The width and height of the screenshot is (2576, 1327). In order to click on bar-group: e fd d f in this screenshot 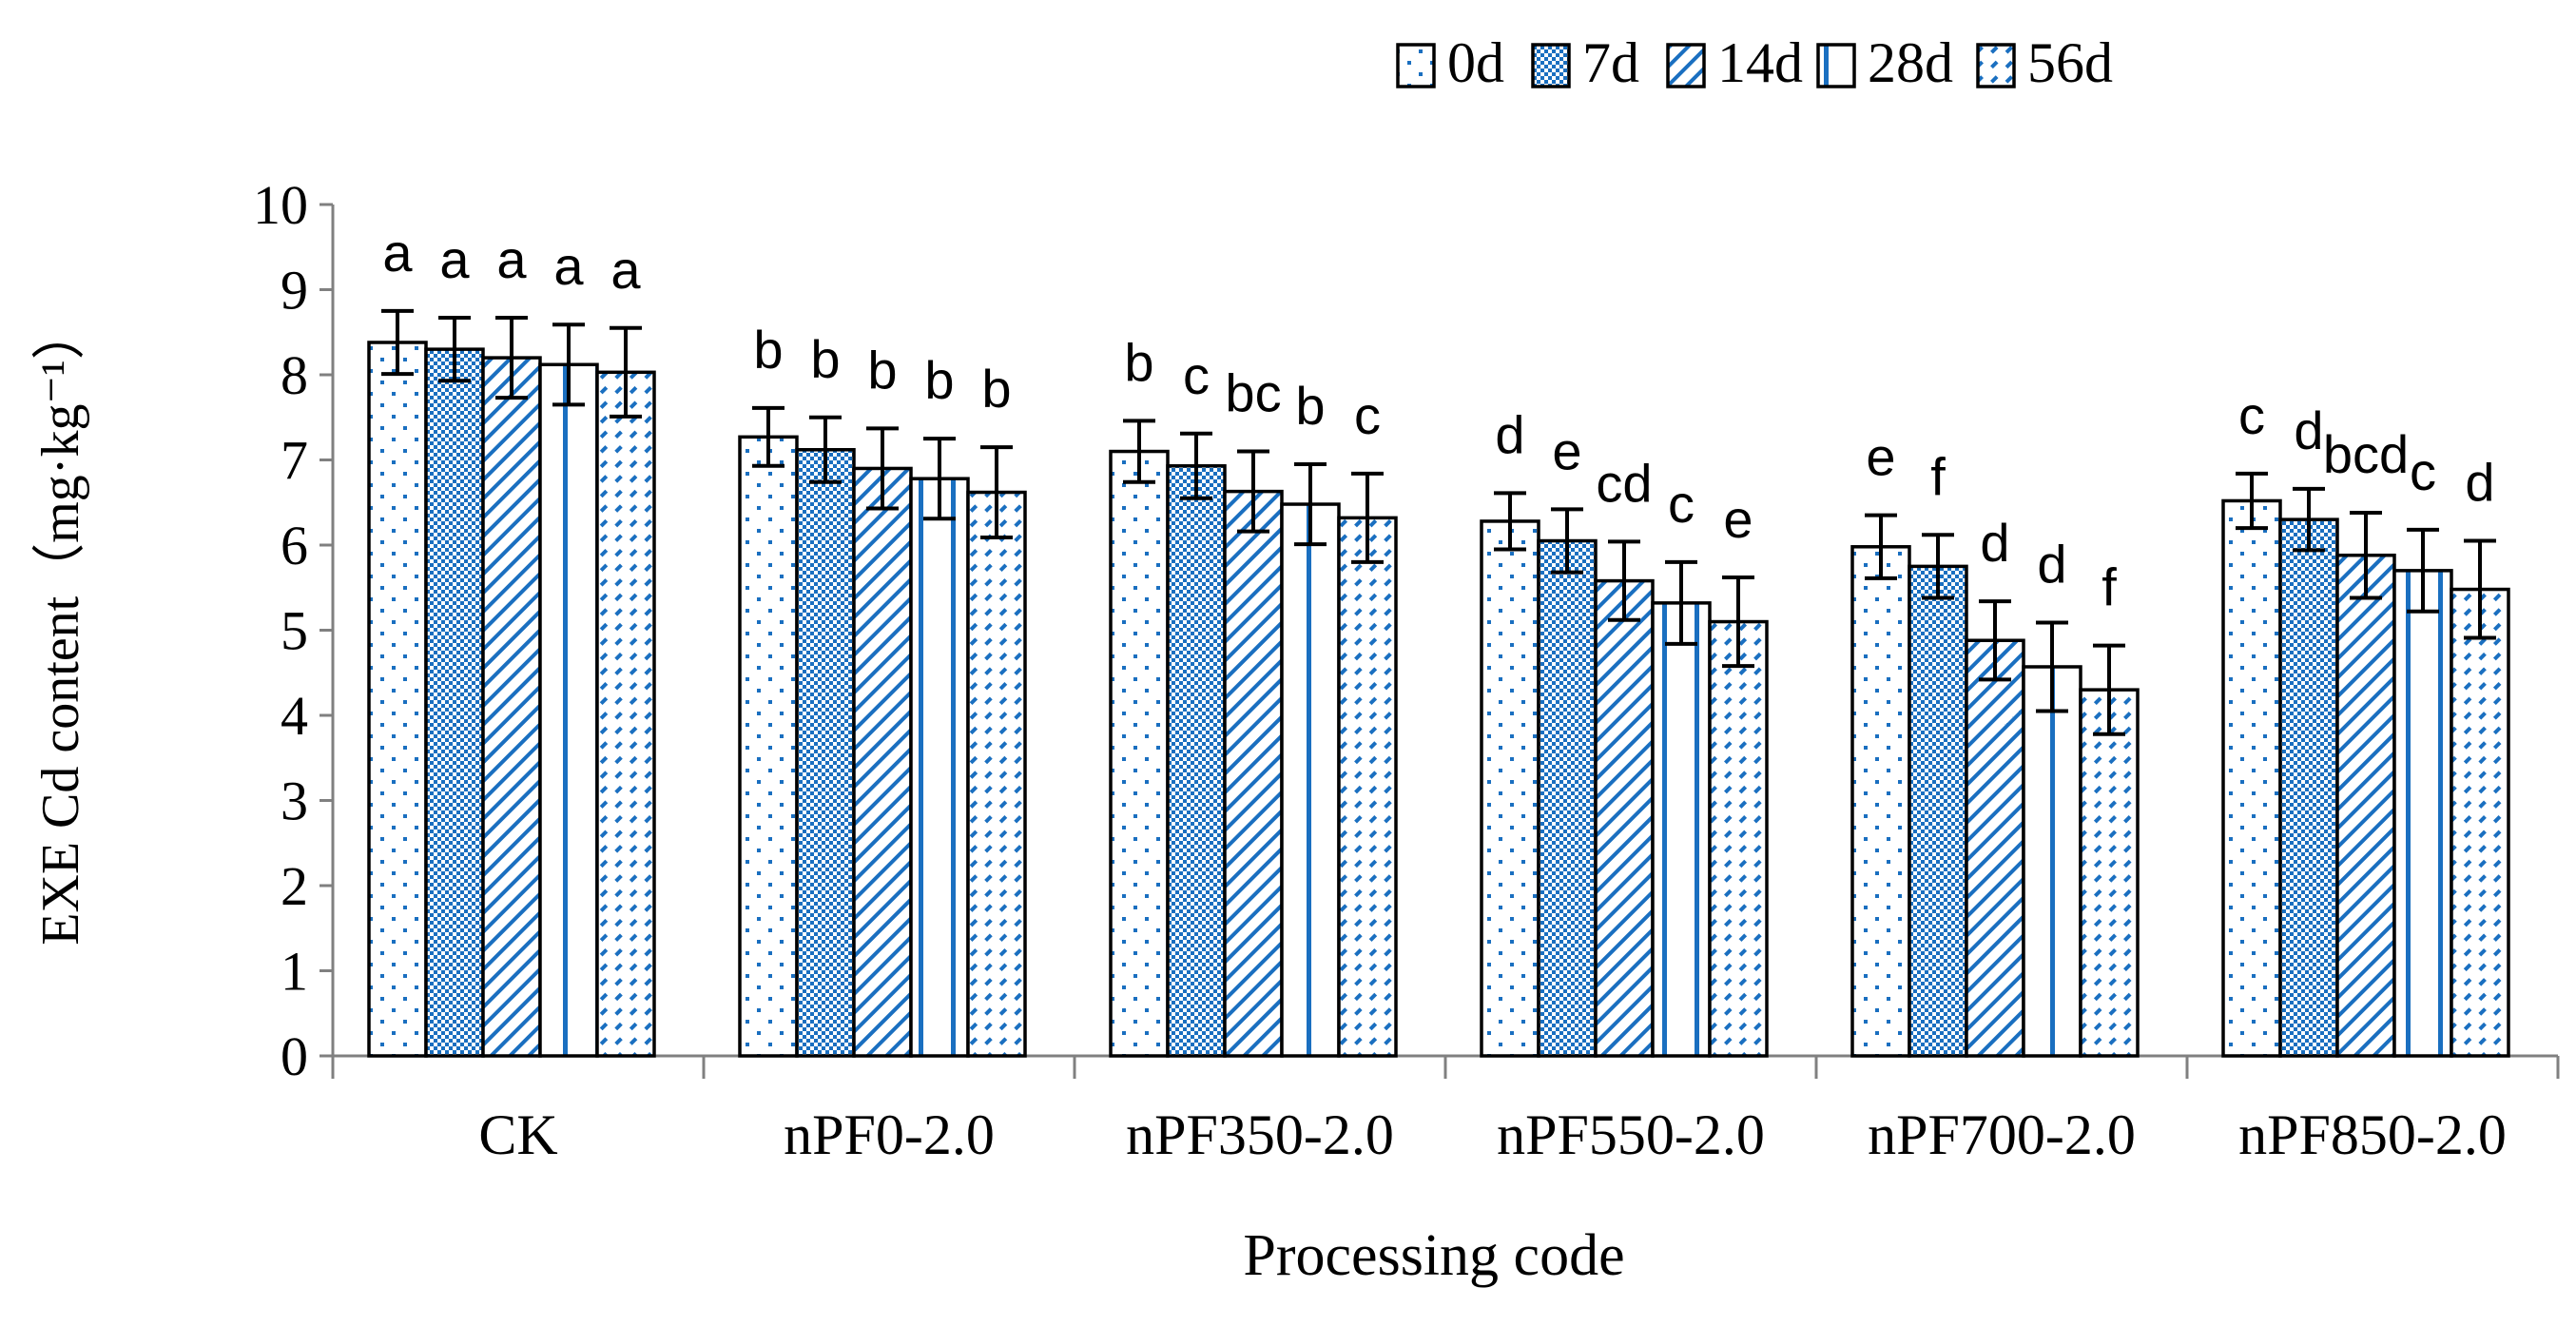, I will do `click(1995, 742)`.